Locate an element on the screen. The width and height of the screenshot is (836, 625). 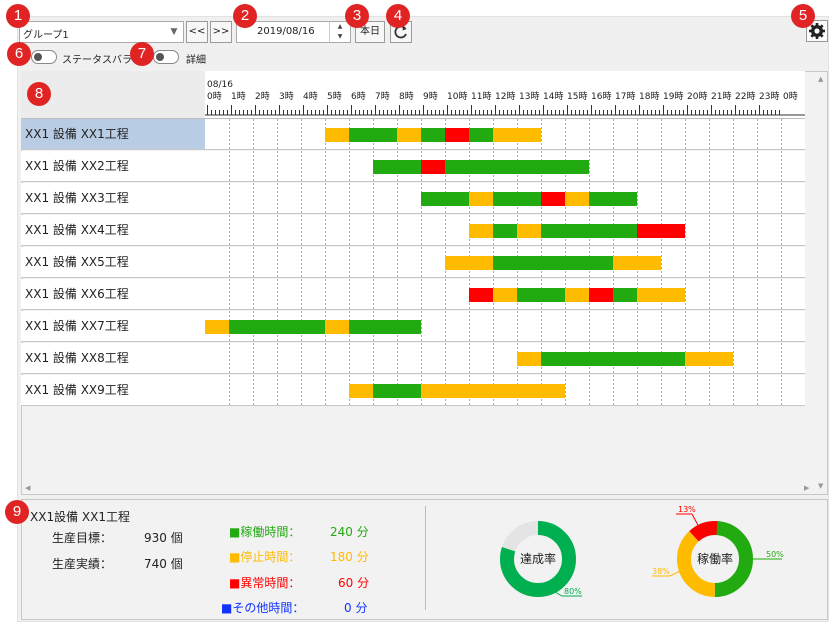
panel-divider is located at coordinates (425, 558).